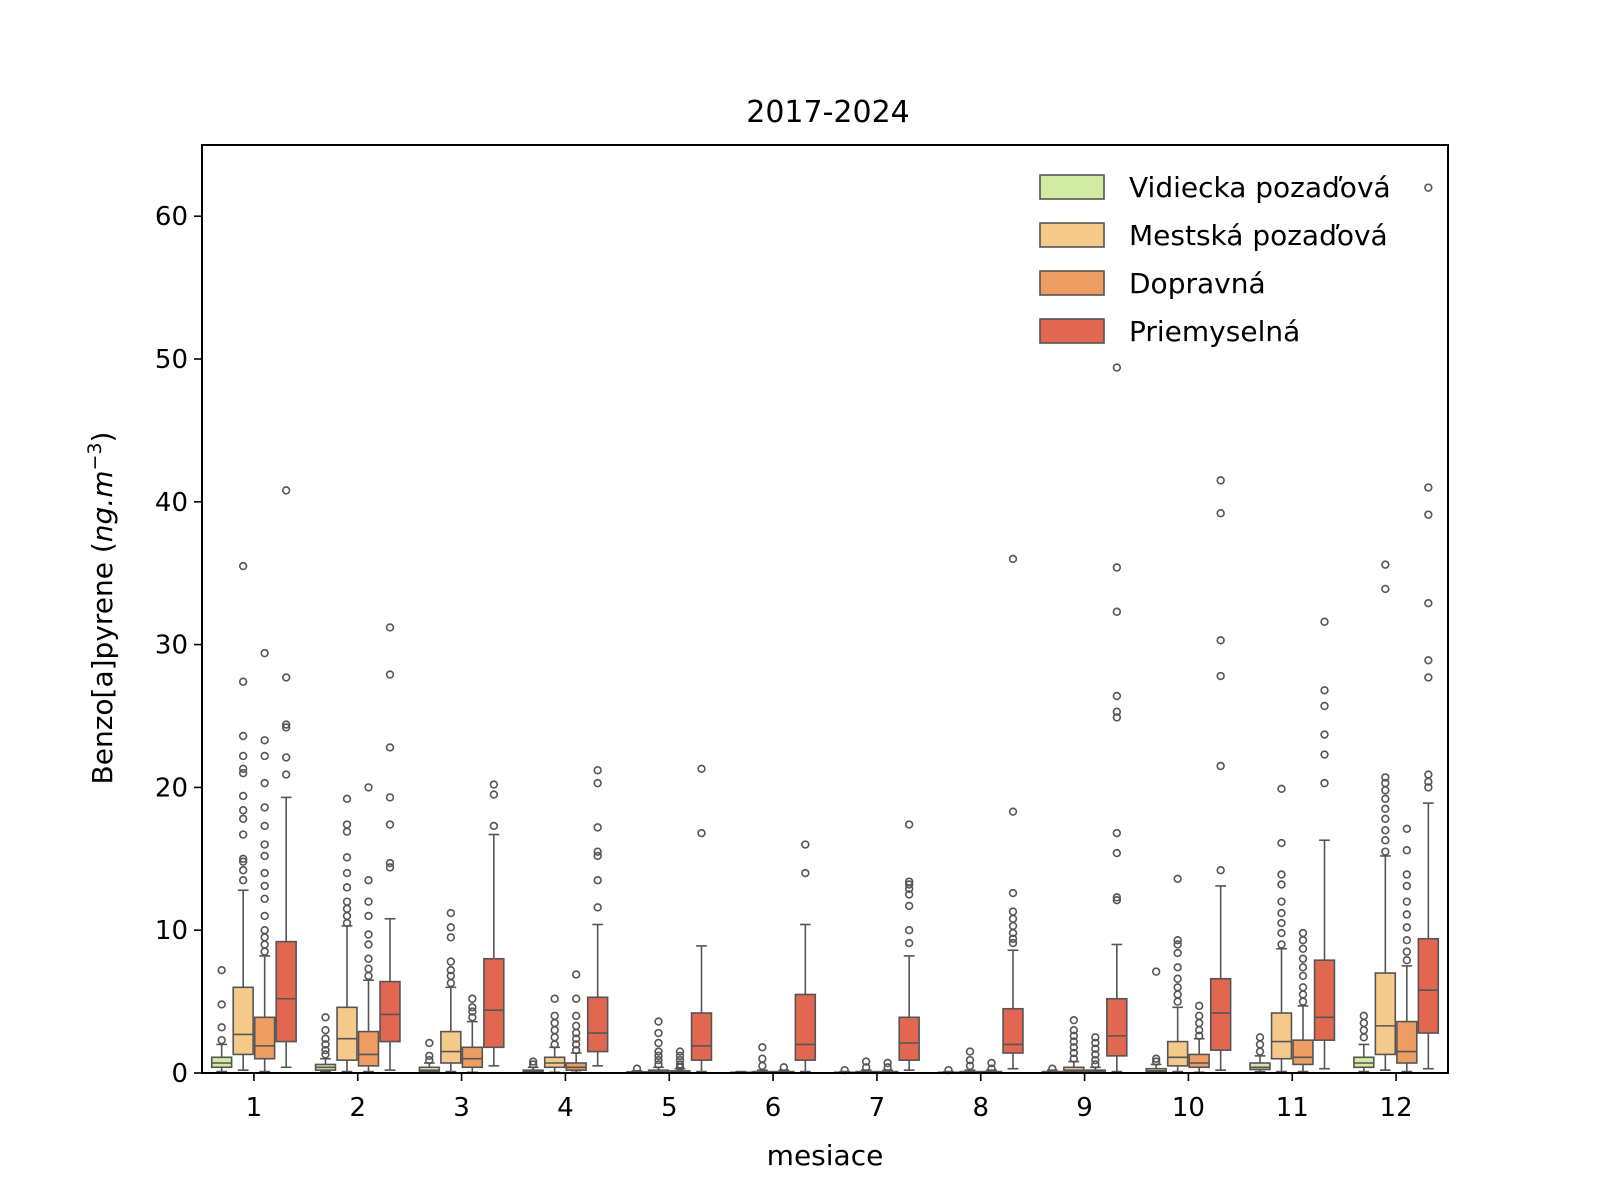 This screenshot has height=1200, width=1600. Describe the element at coordinates (829, 1098) in the screenshot. I see `x-axis: 1 2 3 4 5 6 7 8 9 10 11 12` at that location.